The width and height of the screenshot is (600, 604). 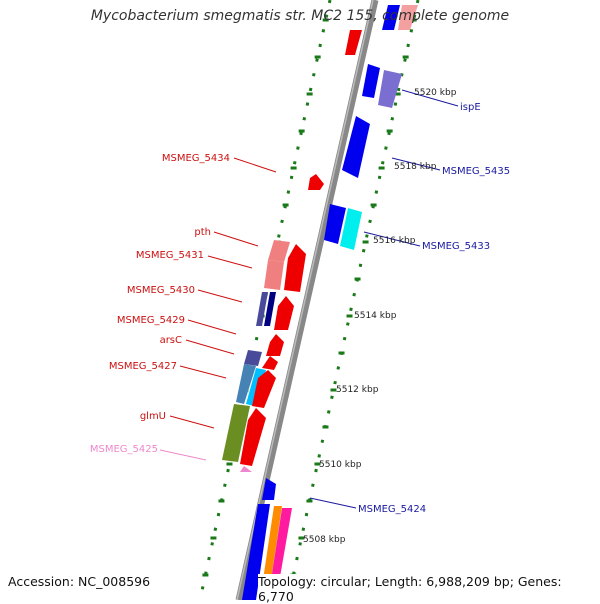 I want to click on gene-MSMEG_5433-cyan, so click(x=351, y=229).